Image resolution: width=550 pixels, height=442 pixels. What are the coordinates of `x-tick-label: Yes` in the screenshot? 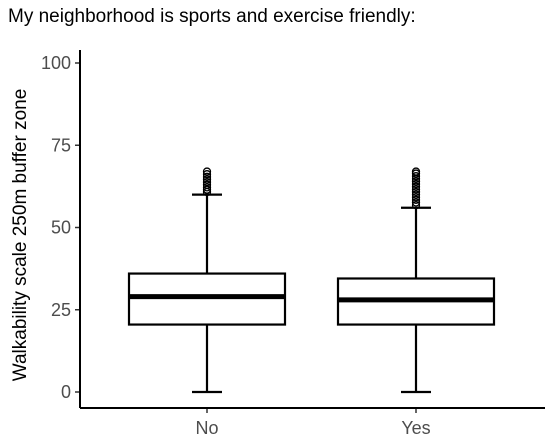 It's located at (415, 428).